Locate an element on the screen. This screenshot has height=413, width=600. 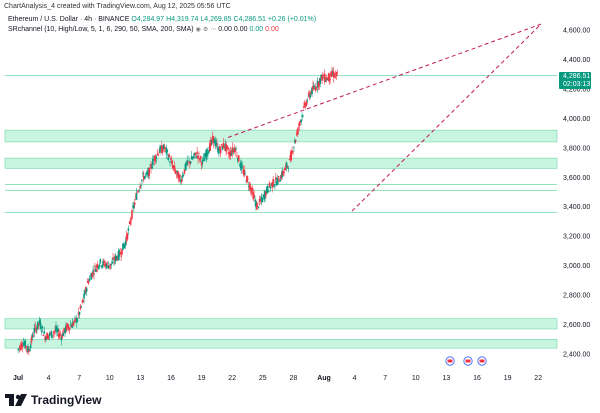
more-icon: ⋯ is located at coordinates (213, 30).